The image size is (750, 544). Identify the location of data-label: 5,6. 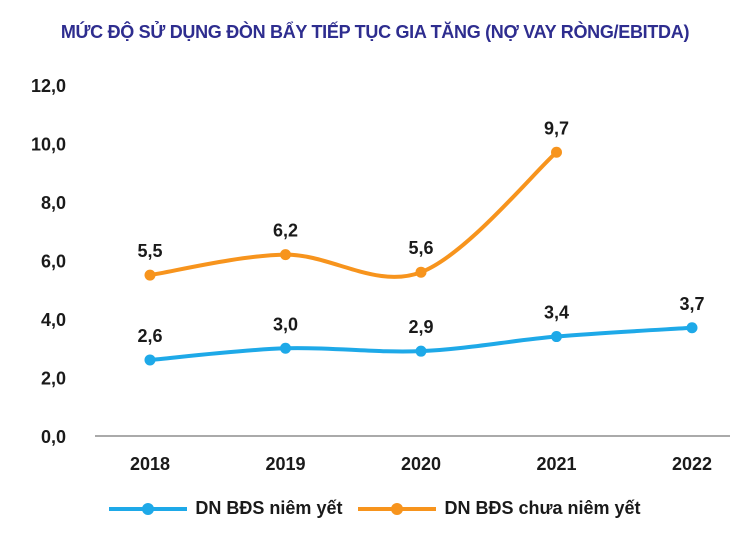
(420, 248).